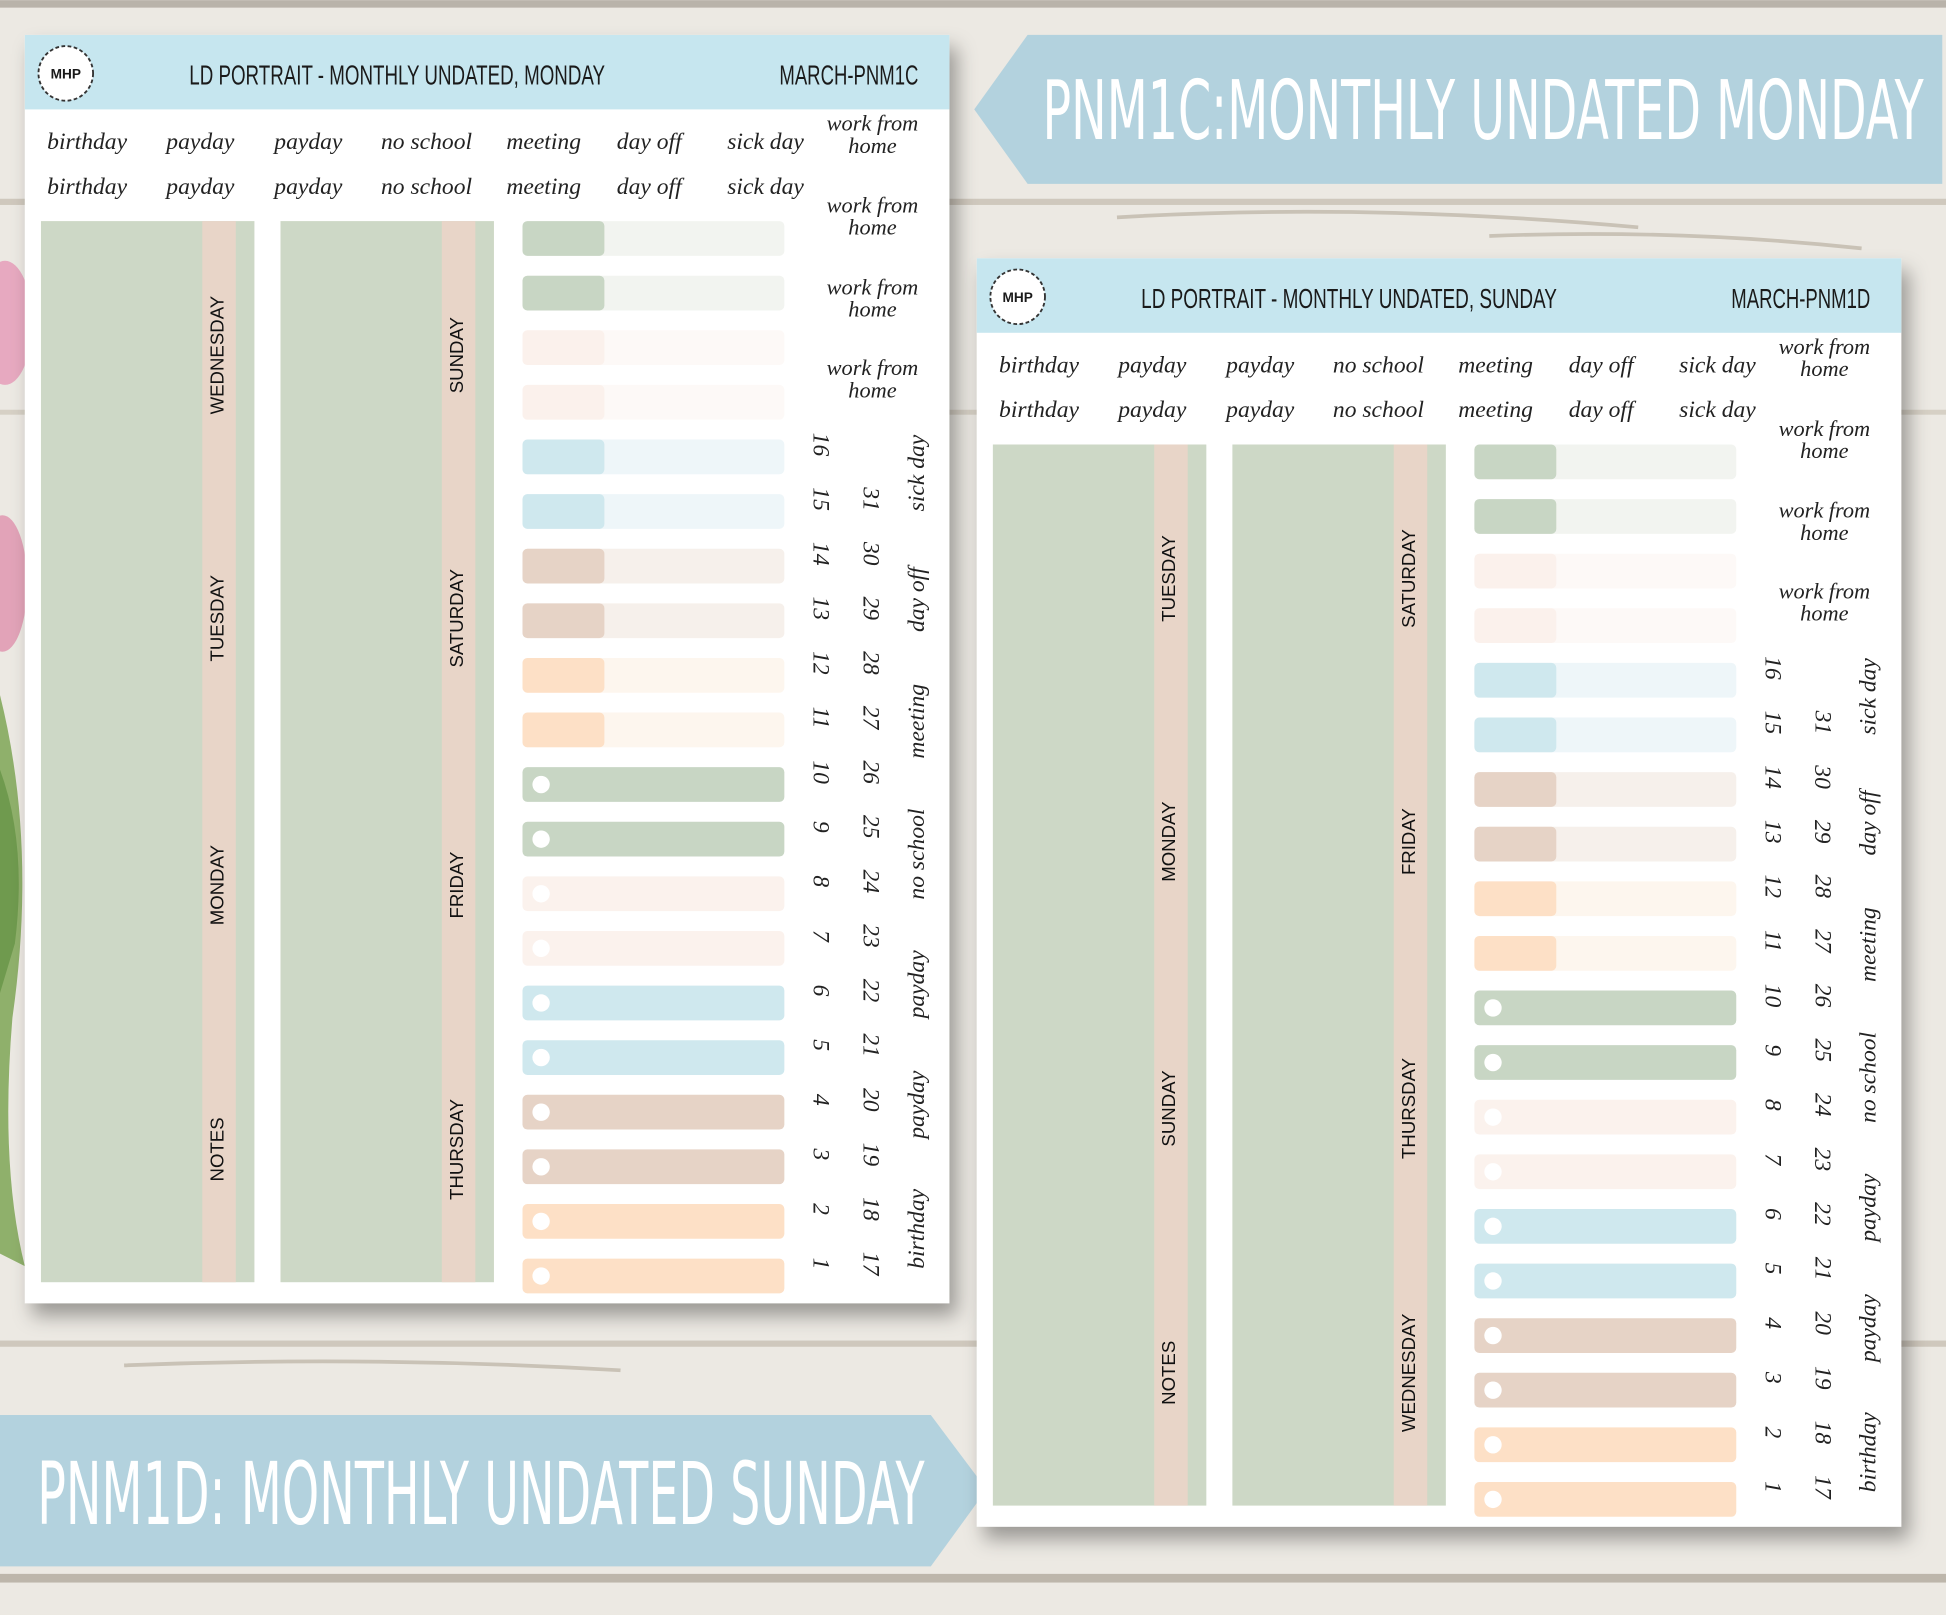 This screenshot has width=1946, height=1615. Describe the element at coordinates (1773, 941) in the screenshot. I see `date-number: 11` at that location.